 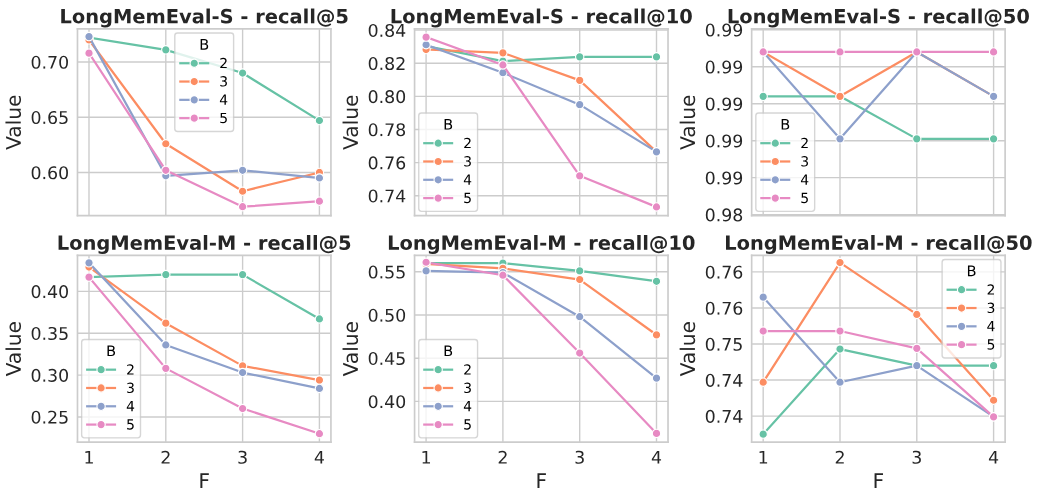 What do you see at coordinates (724, 215) in the screenshot?
I see `y-tick-label: 0.98` at bounding box center [724, 215].